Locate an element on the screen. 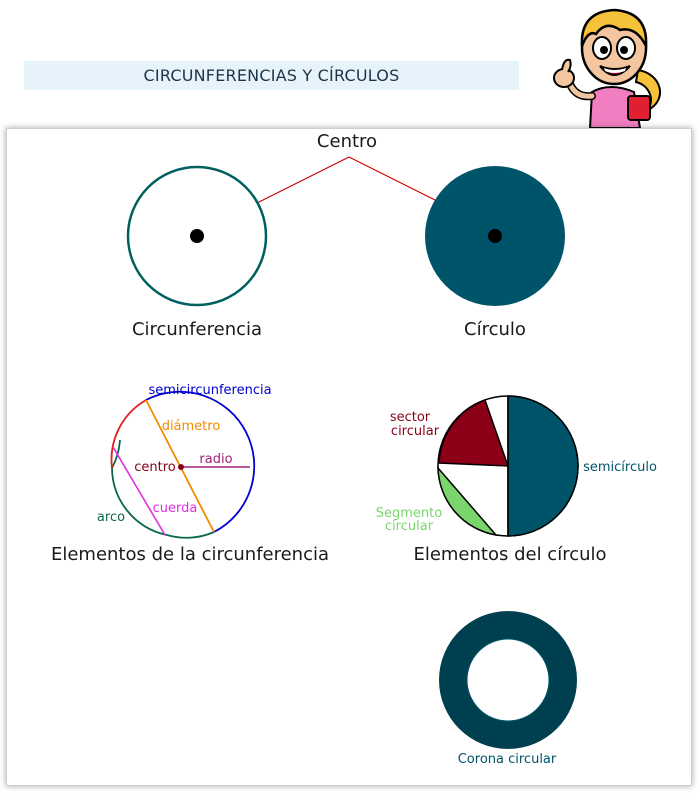 The height and width of the screenshot is (794, 700). elementos-circulo-label: Elementos del círculo is located at coordinates (509, 554).